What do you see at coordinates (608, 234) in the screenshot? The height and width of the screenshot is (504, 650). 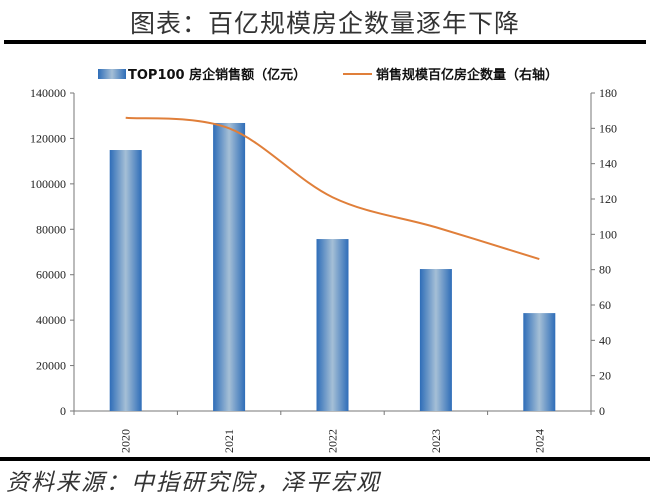 I see `right-axis-tick: 100` at bounding box center [608, 234].